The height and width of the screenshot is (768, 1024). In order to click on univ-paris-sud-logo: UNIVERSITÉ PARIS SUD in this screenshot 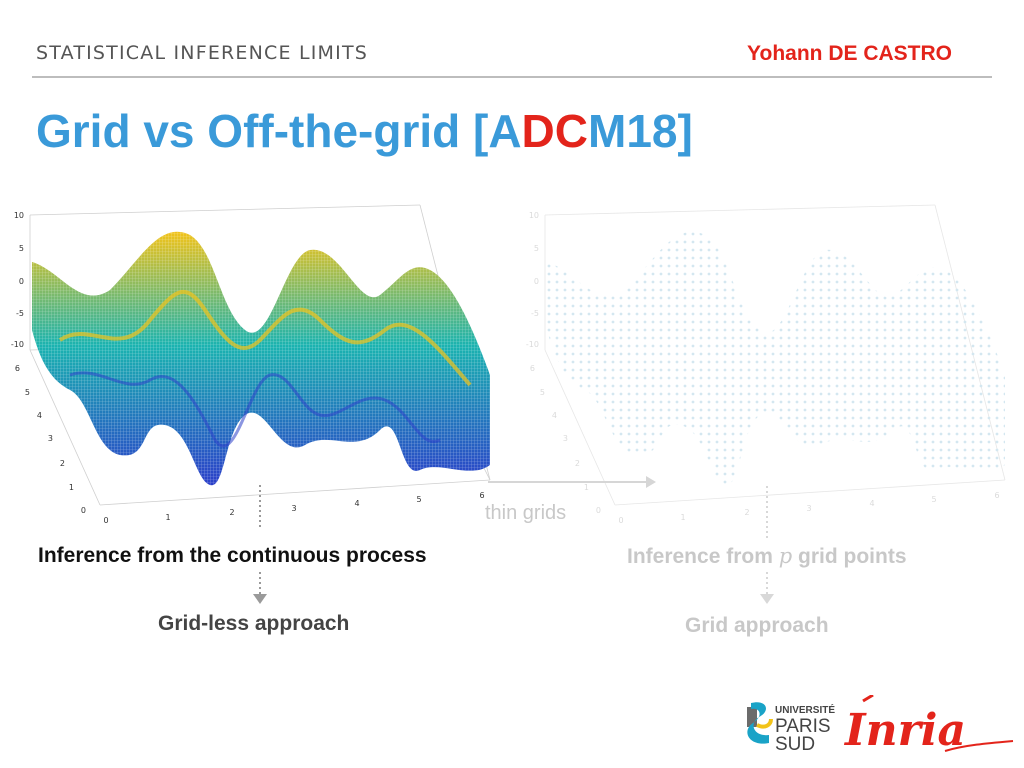, I will do `click(791, 728)`.